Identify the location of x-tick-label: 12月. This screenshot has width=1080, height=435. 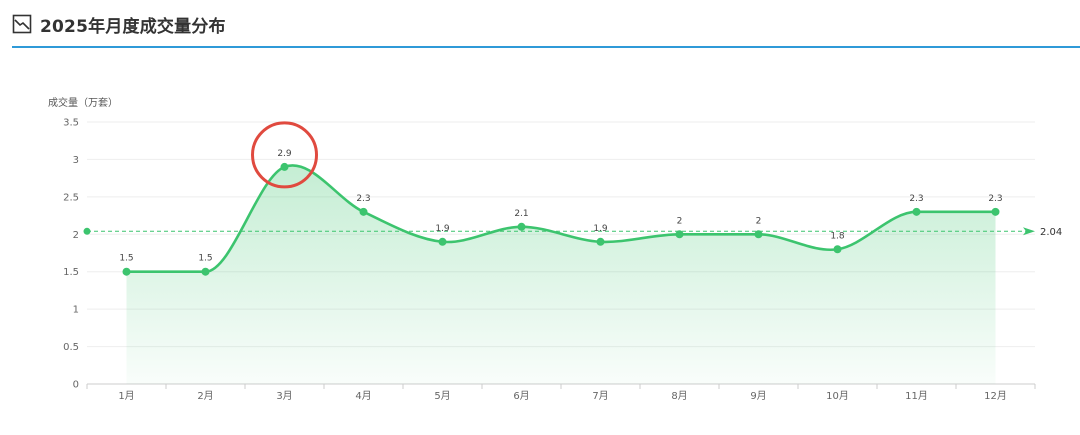
(995, 396).